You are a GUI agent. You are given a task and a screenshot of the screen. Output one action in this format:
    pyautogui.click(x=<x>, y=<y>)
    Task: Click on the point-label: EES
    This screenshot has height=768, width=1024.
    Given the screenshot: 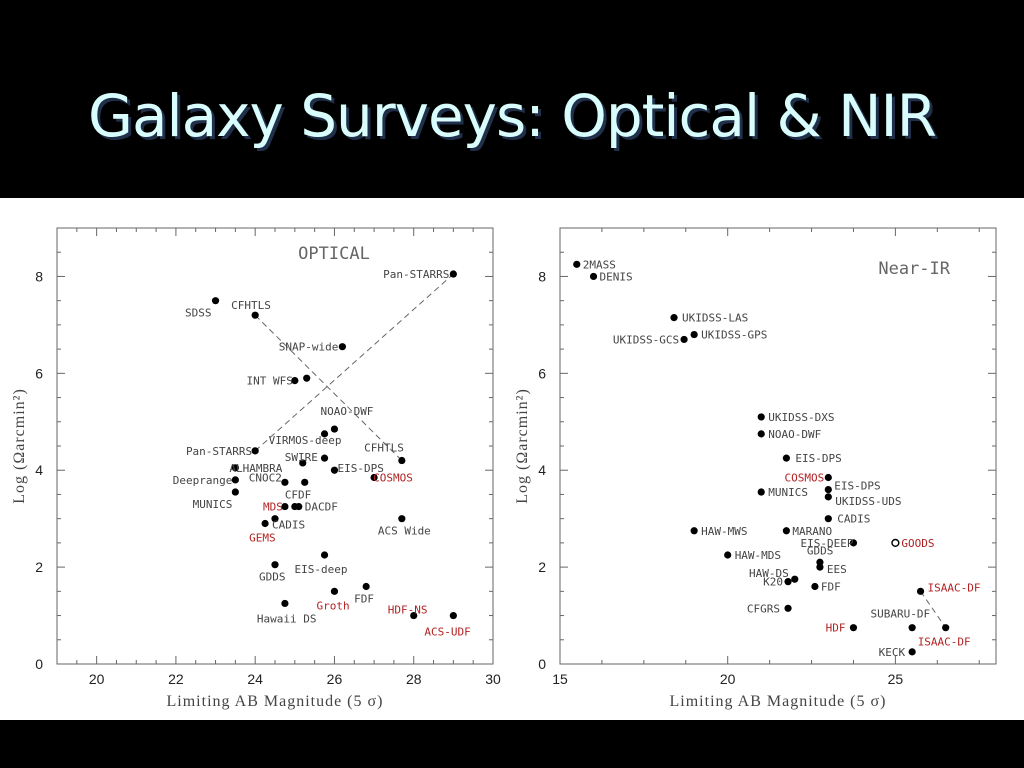 What is the action you would take?
    pyautogui.click(x=837, y=569)
    